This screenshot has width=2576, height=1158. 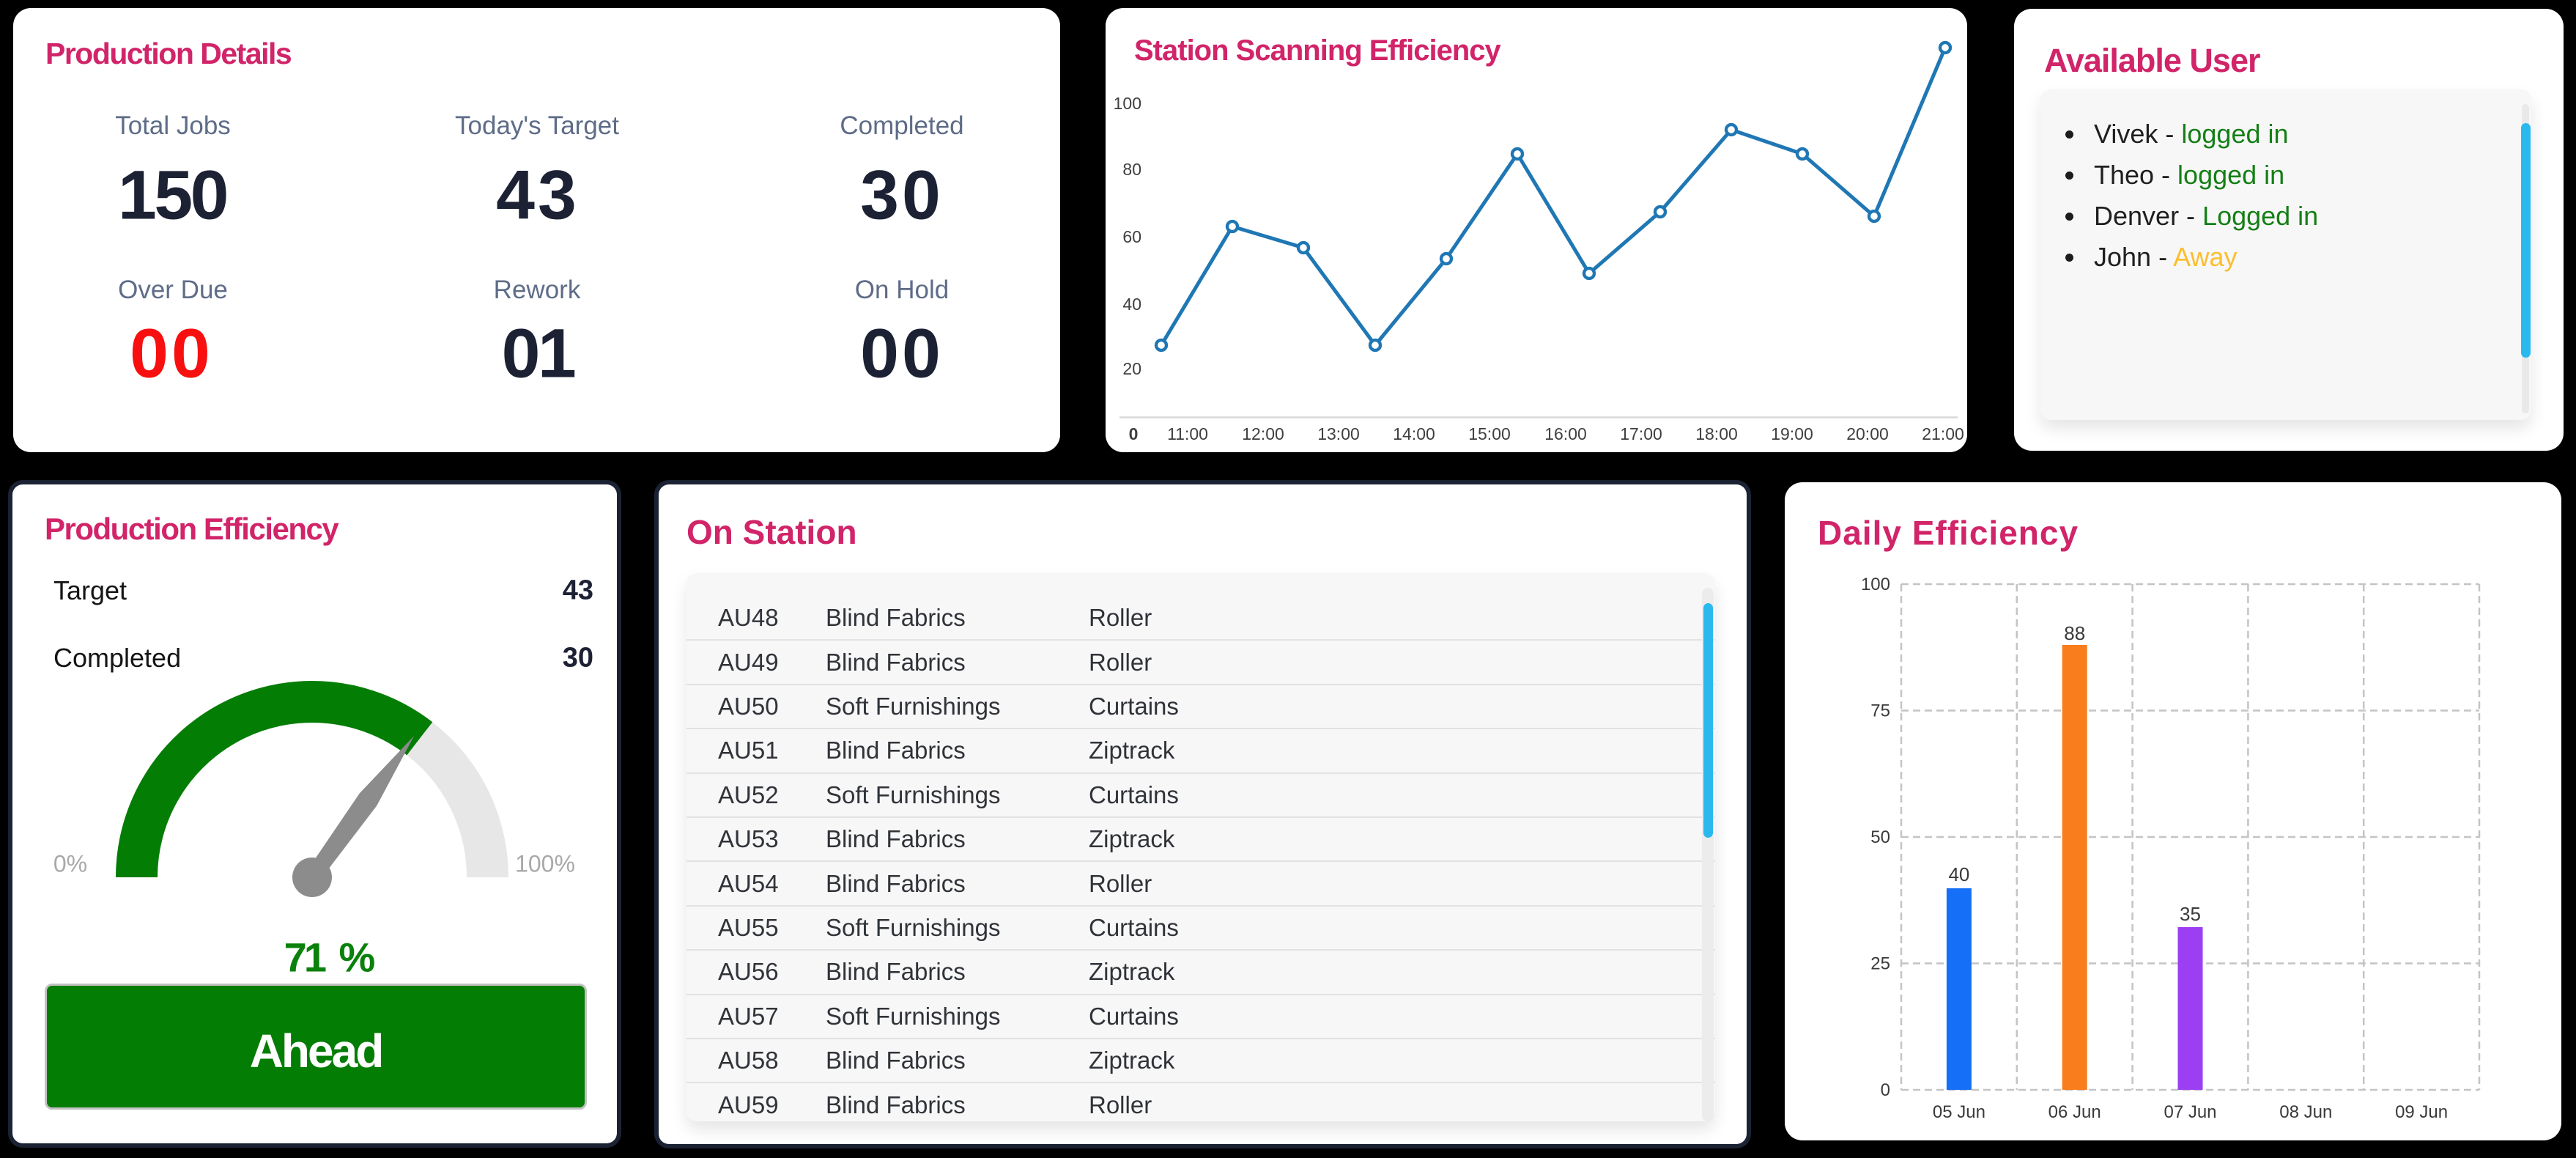 I want to click on svg-text: 15:00, so click(x=1489, y=433).